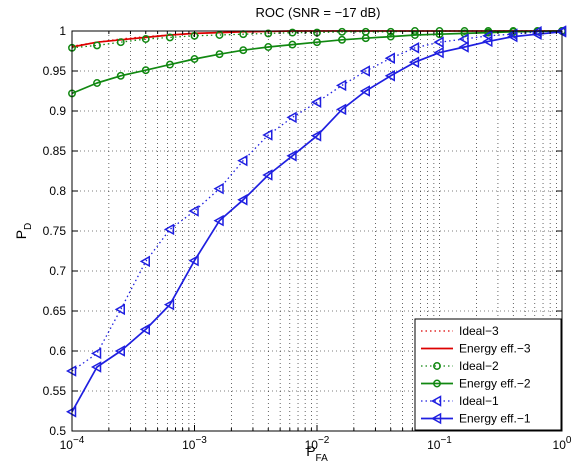  I want to click on legend-entry-label: Energy eff.−2, so click(495, 384).